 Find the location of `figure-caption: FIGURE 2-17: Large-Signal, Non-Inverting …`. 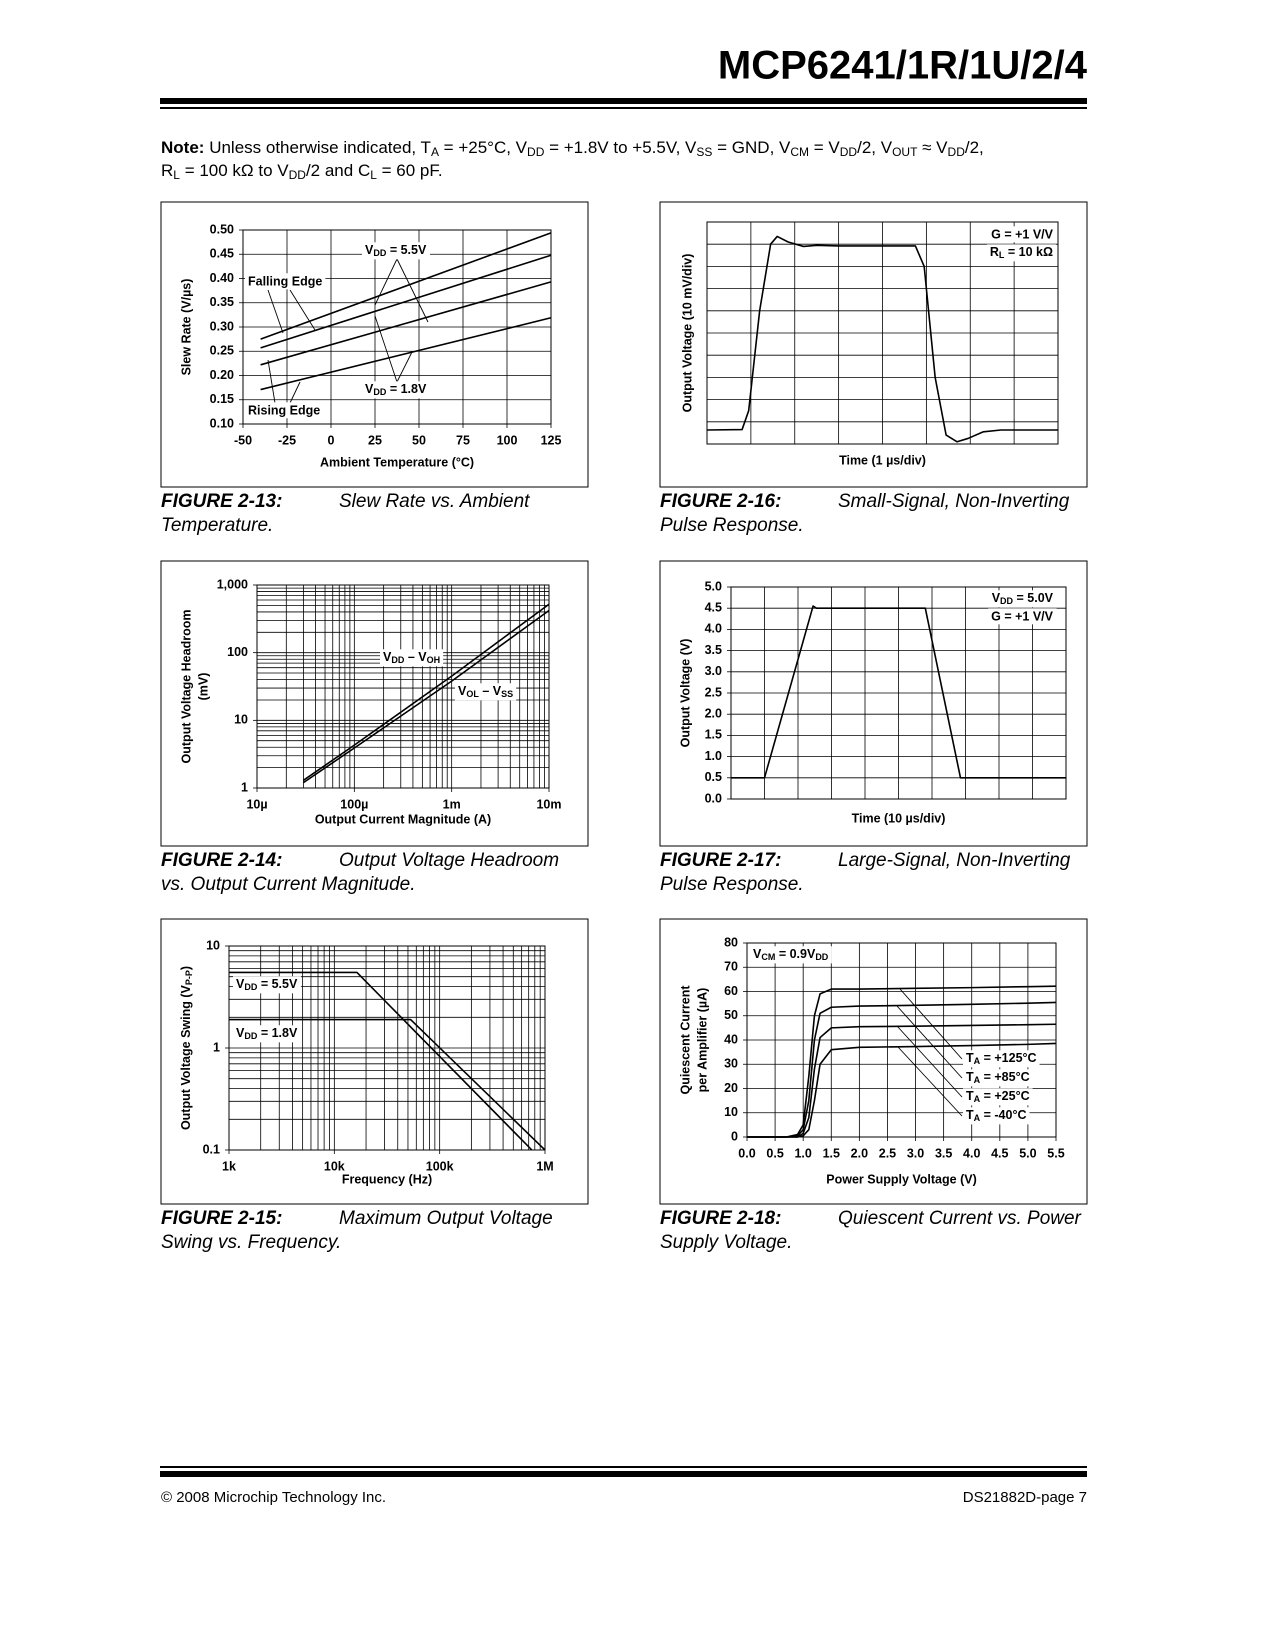

figure-caption: FIGURE 2-17: Large-Signal, Non-Inverting … is located at coordinates (873, 873).